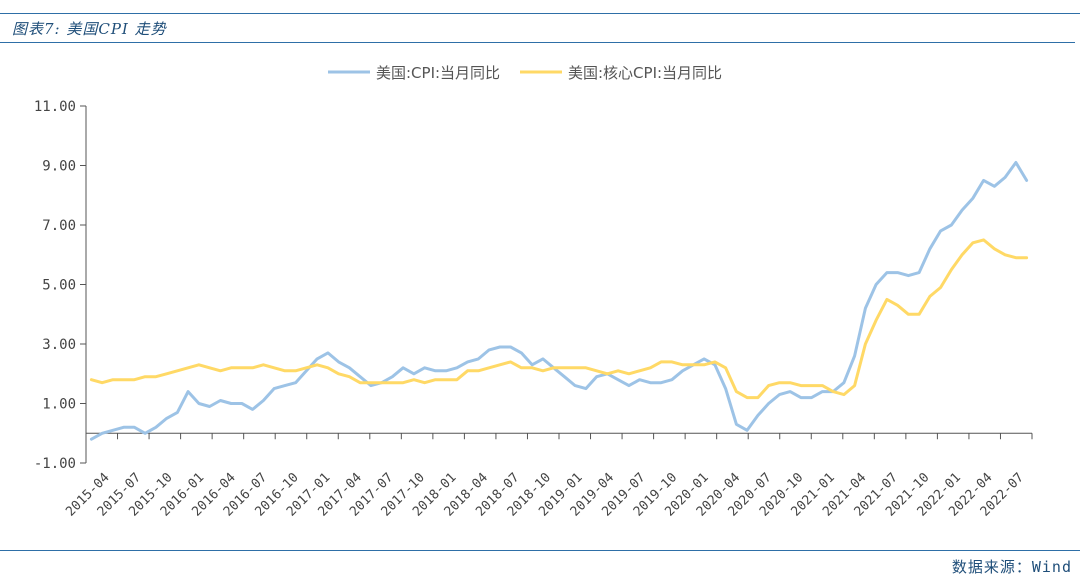  I want to click on figure-title: 图表7: 美国CPI 走势, so click(89, 29).